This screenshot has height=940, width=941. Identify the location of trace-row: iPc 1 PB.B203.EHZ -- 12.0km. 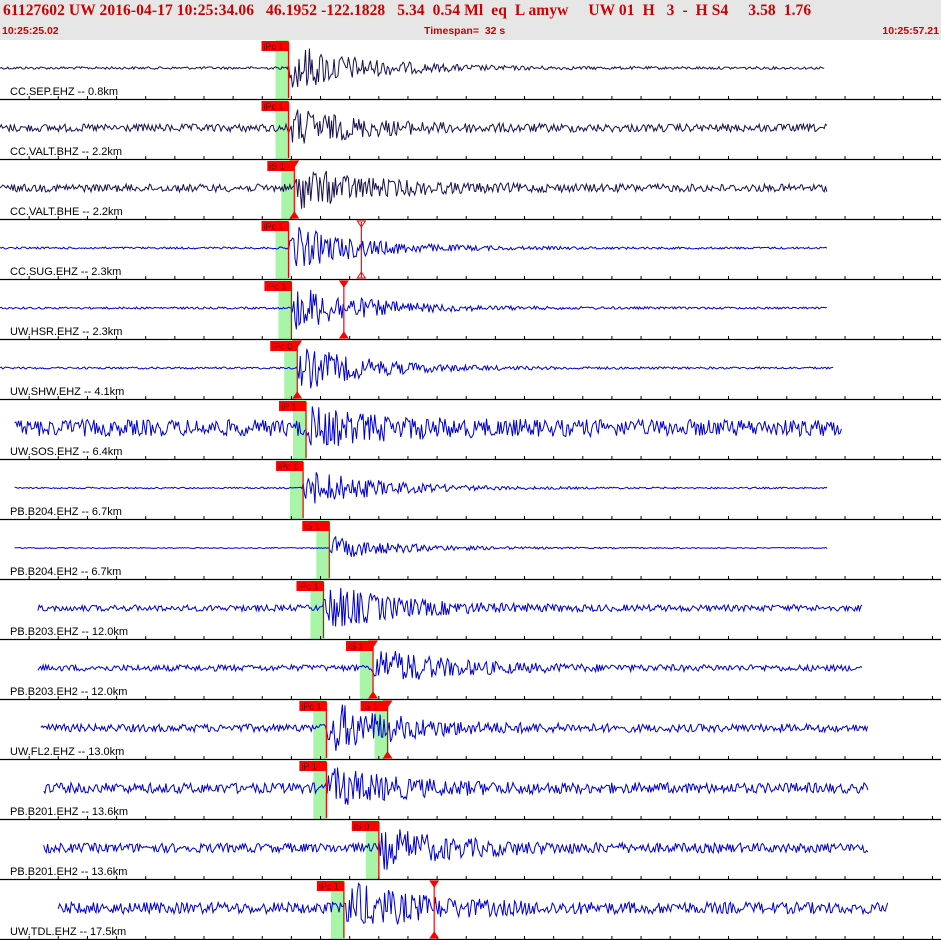
(470, 610).